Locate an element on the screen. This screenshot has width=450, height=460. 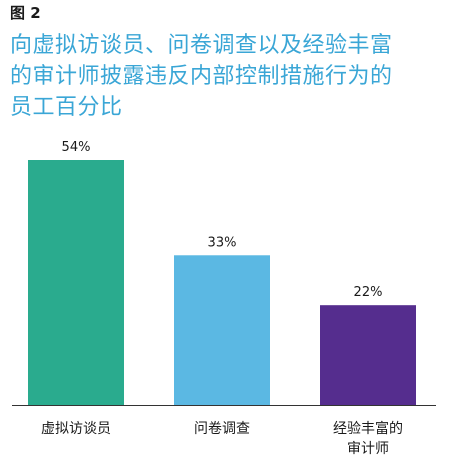
bar-value-label-2: 33% is located at coordinates (222, 242).